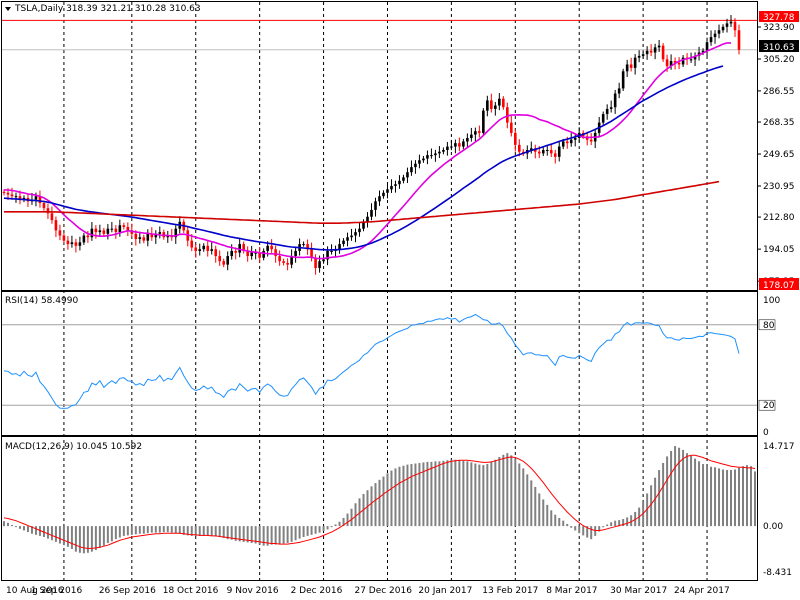 This screenshot has height=600, width=800. What do you see at coordinates (8, 9) in the screenshot?
I see `collapse-triangle-icon` at bounding box center [8, 9].